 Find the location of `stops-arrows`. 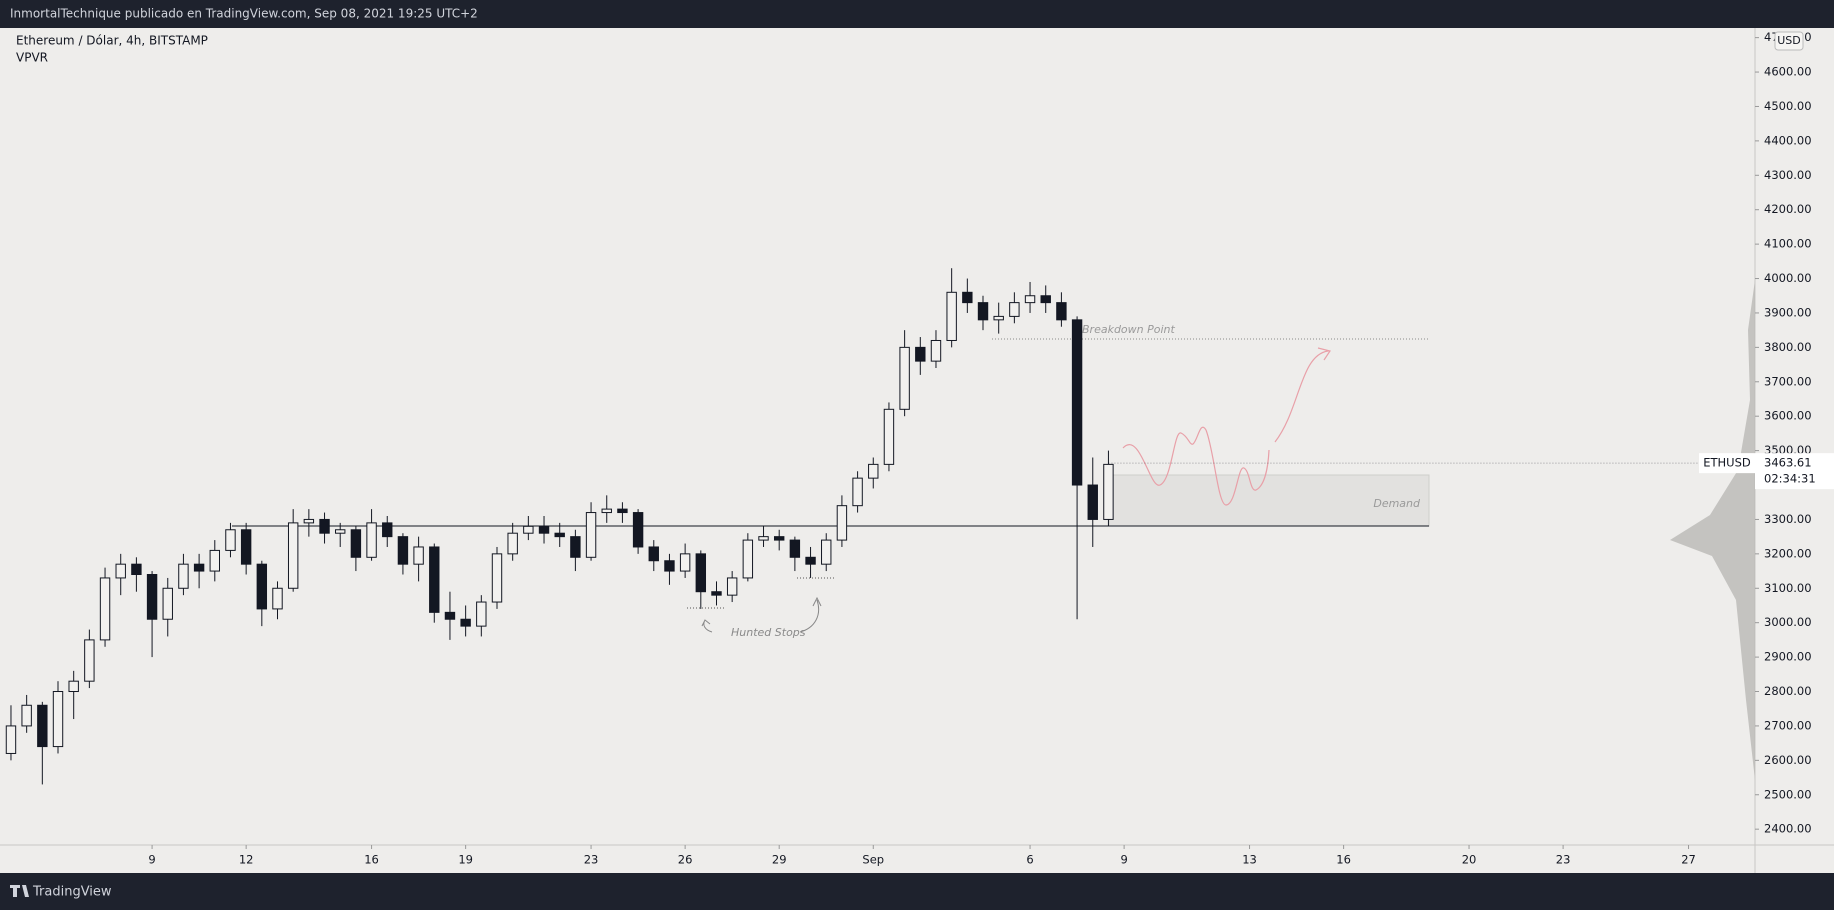

stops-arrows is located at coordinates (761, 614).